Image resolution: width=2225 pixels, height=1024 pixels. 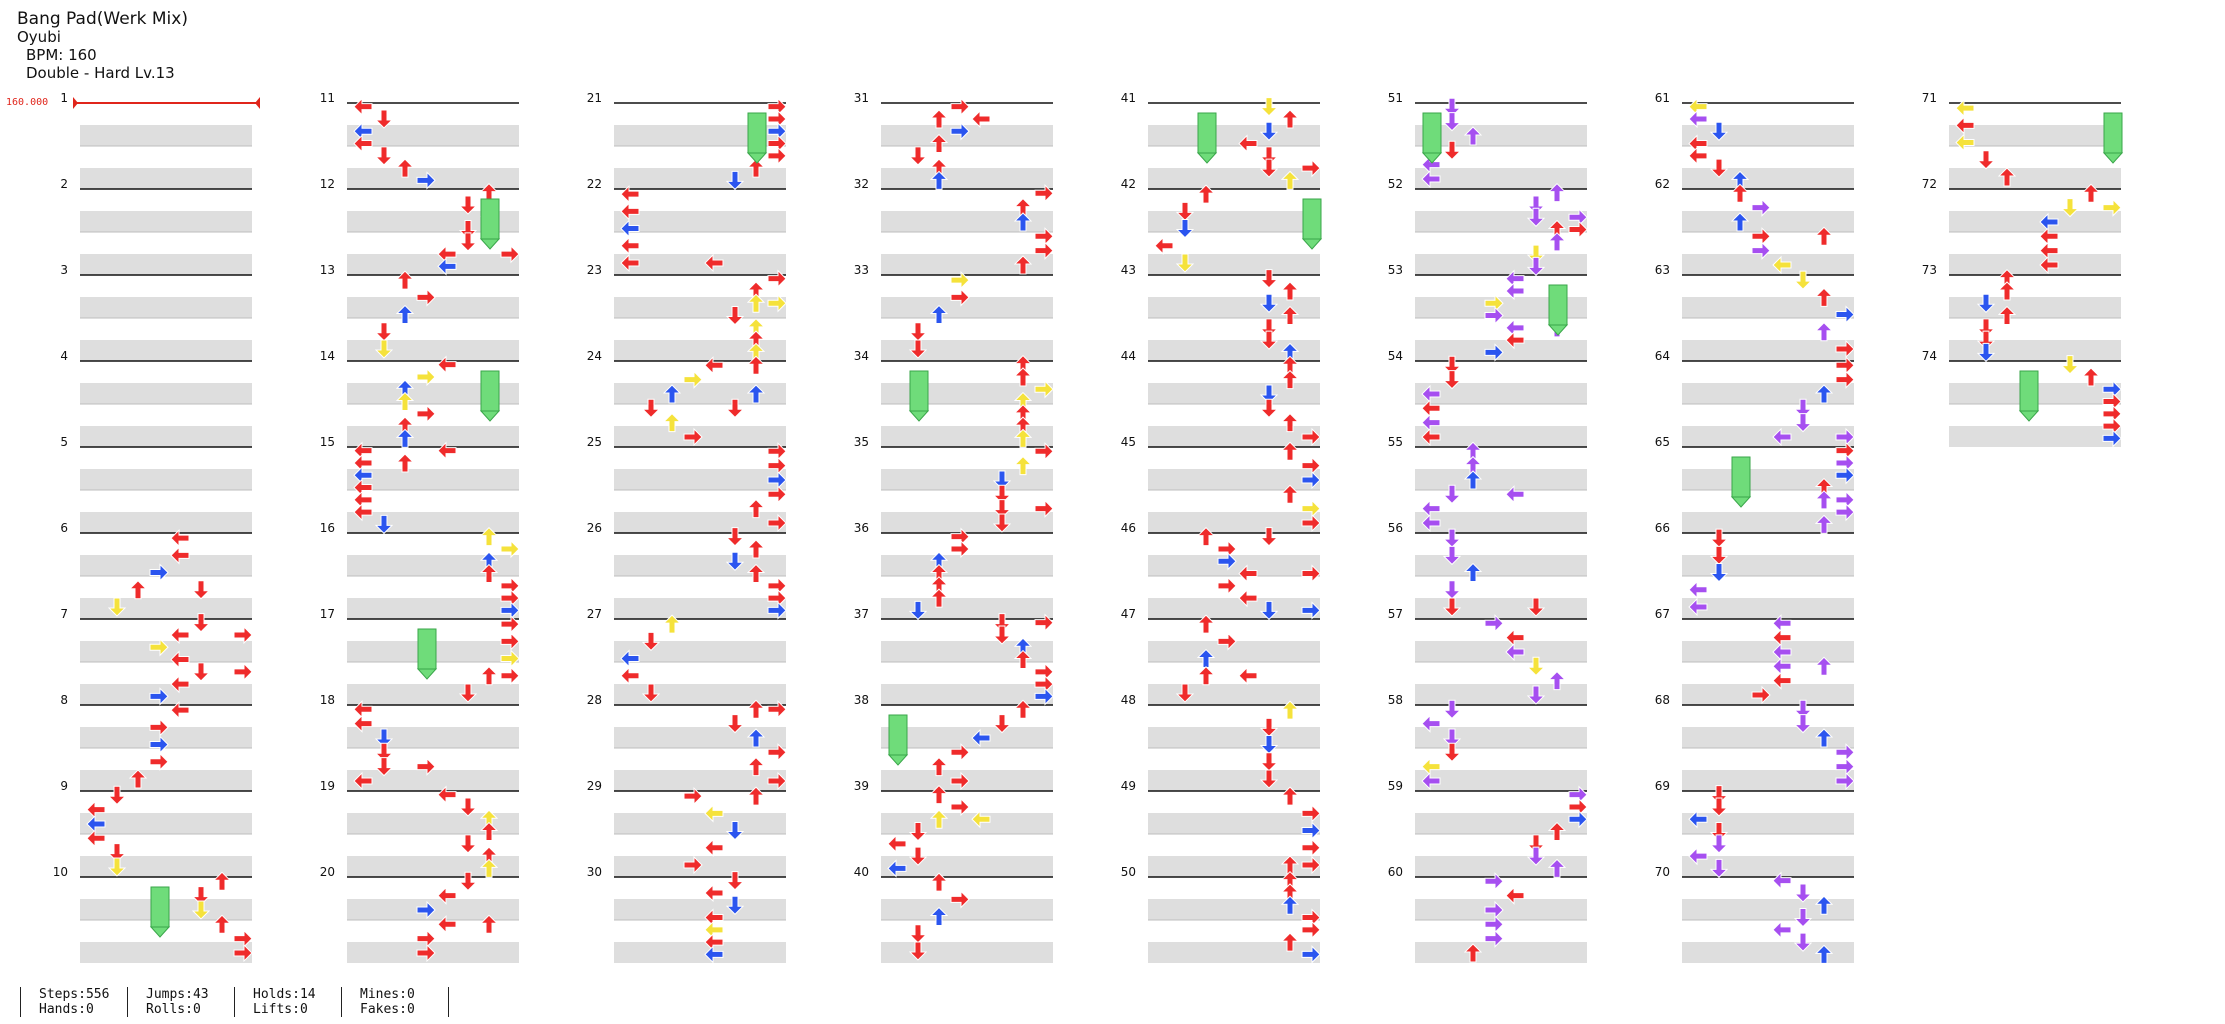 What do you see at coordinates (1662, 614) in the screenshot?
I see `measure-number: 67` at bounding box center [1662, 614].